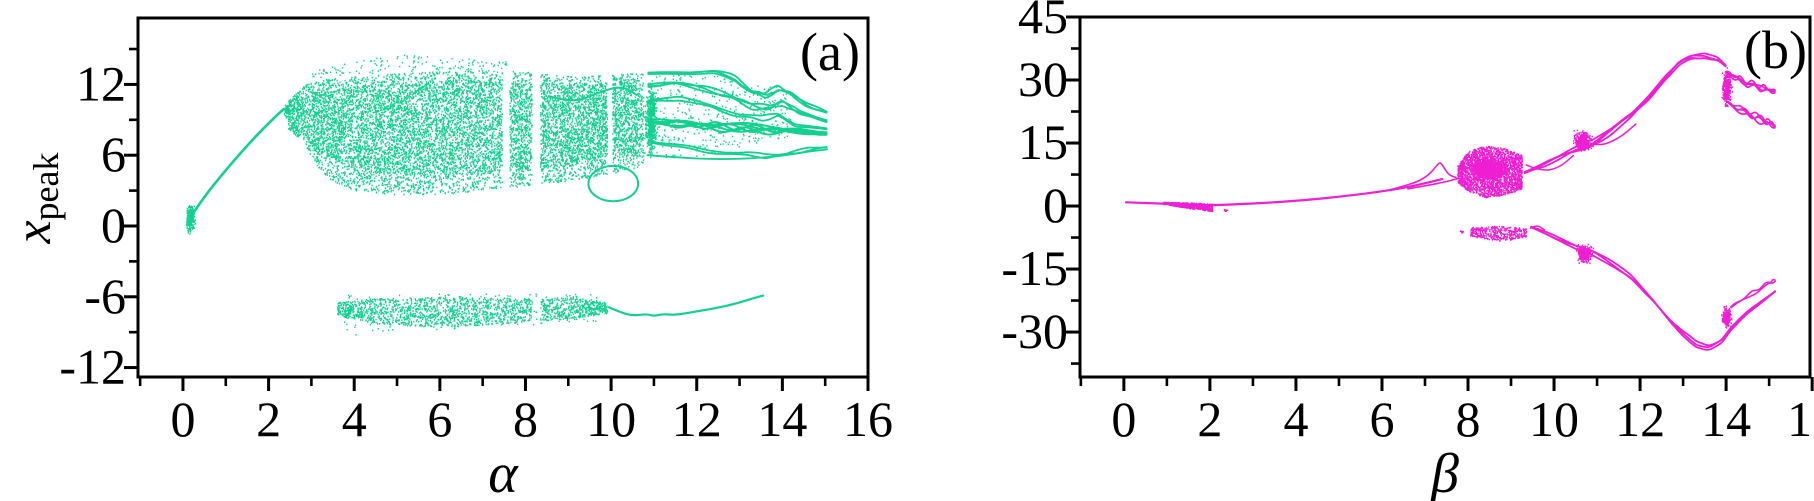 The width and height of the screenshot is (1814, 501). What do you see at coordinates (613, 183) in the screenshot?
I see `orbit-loop` at bounding box center [613, 183].